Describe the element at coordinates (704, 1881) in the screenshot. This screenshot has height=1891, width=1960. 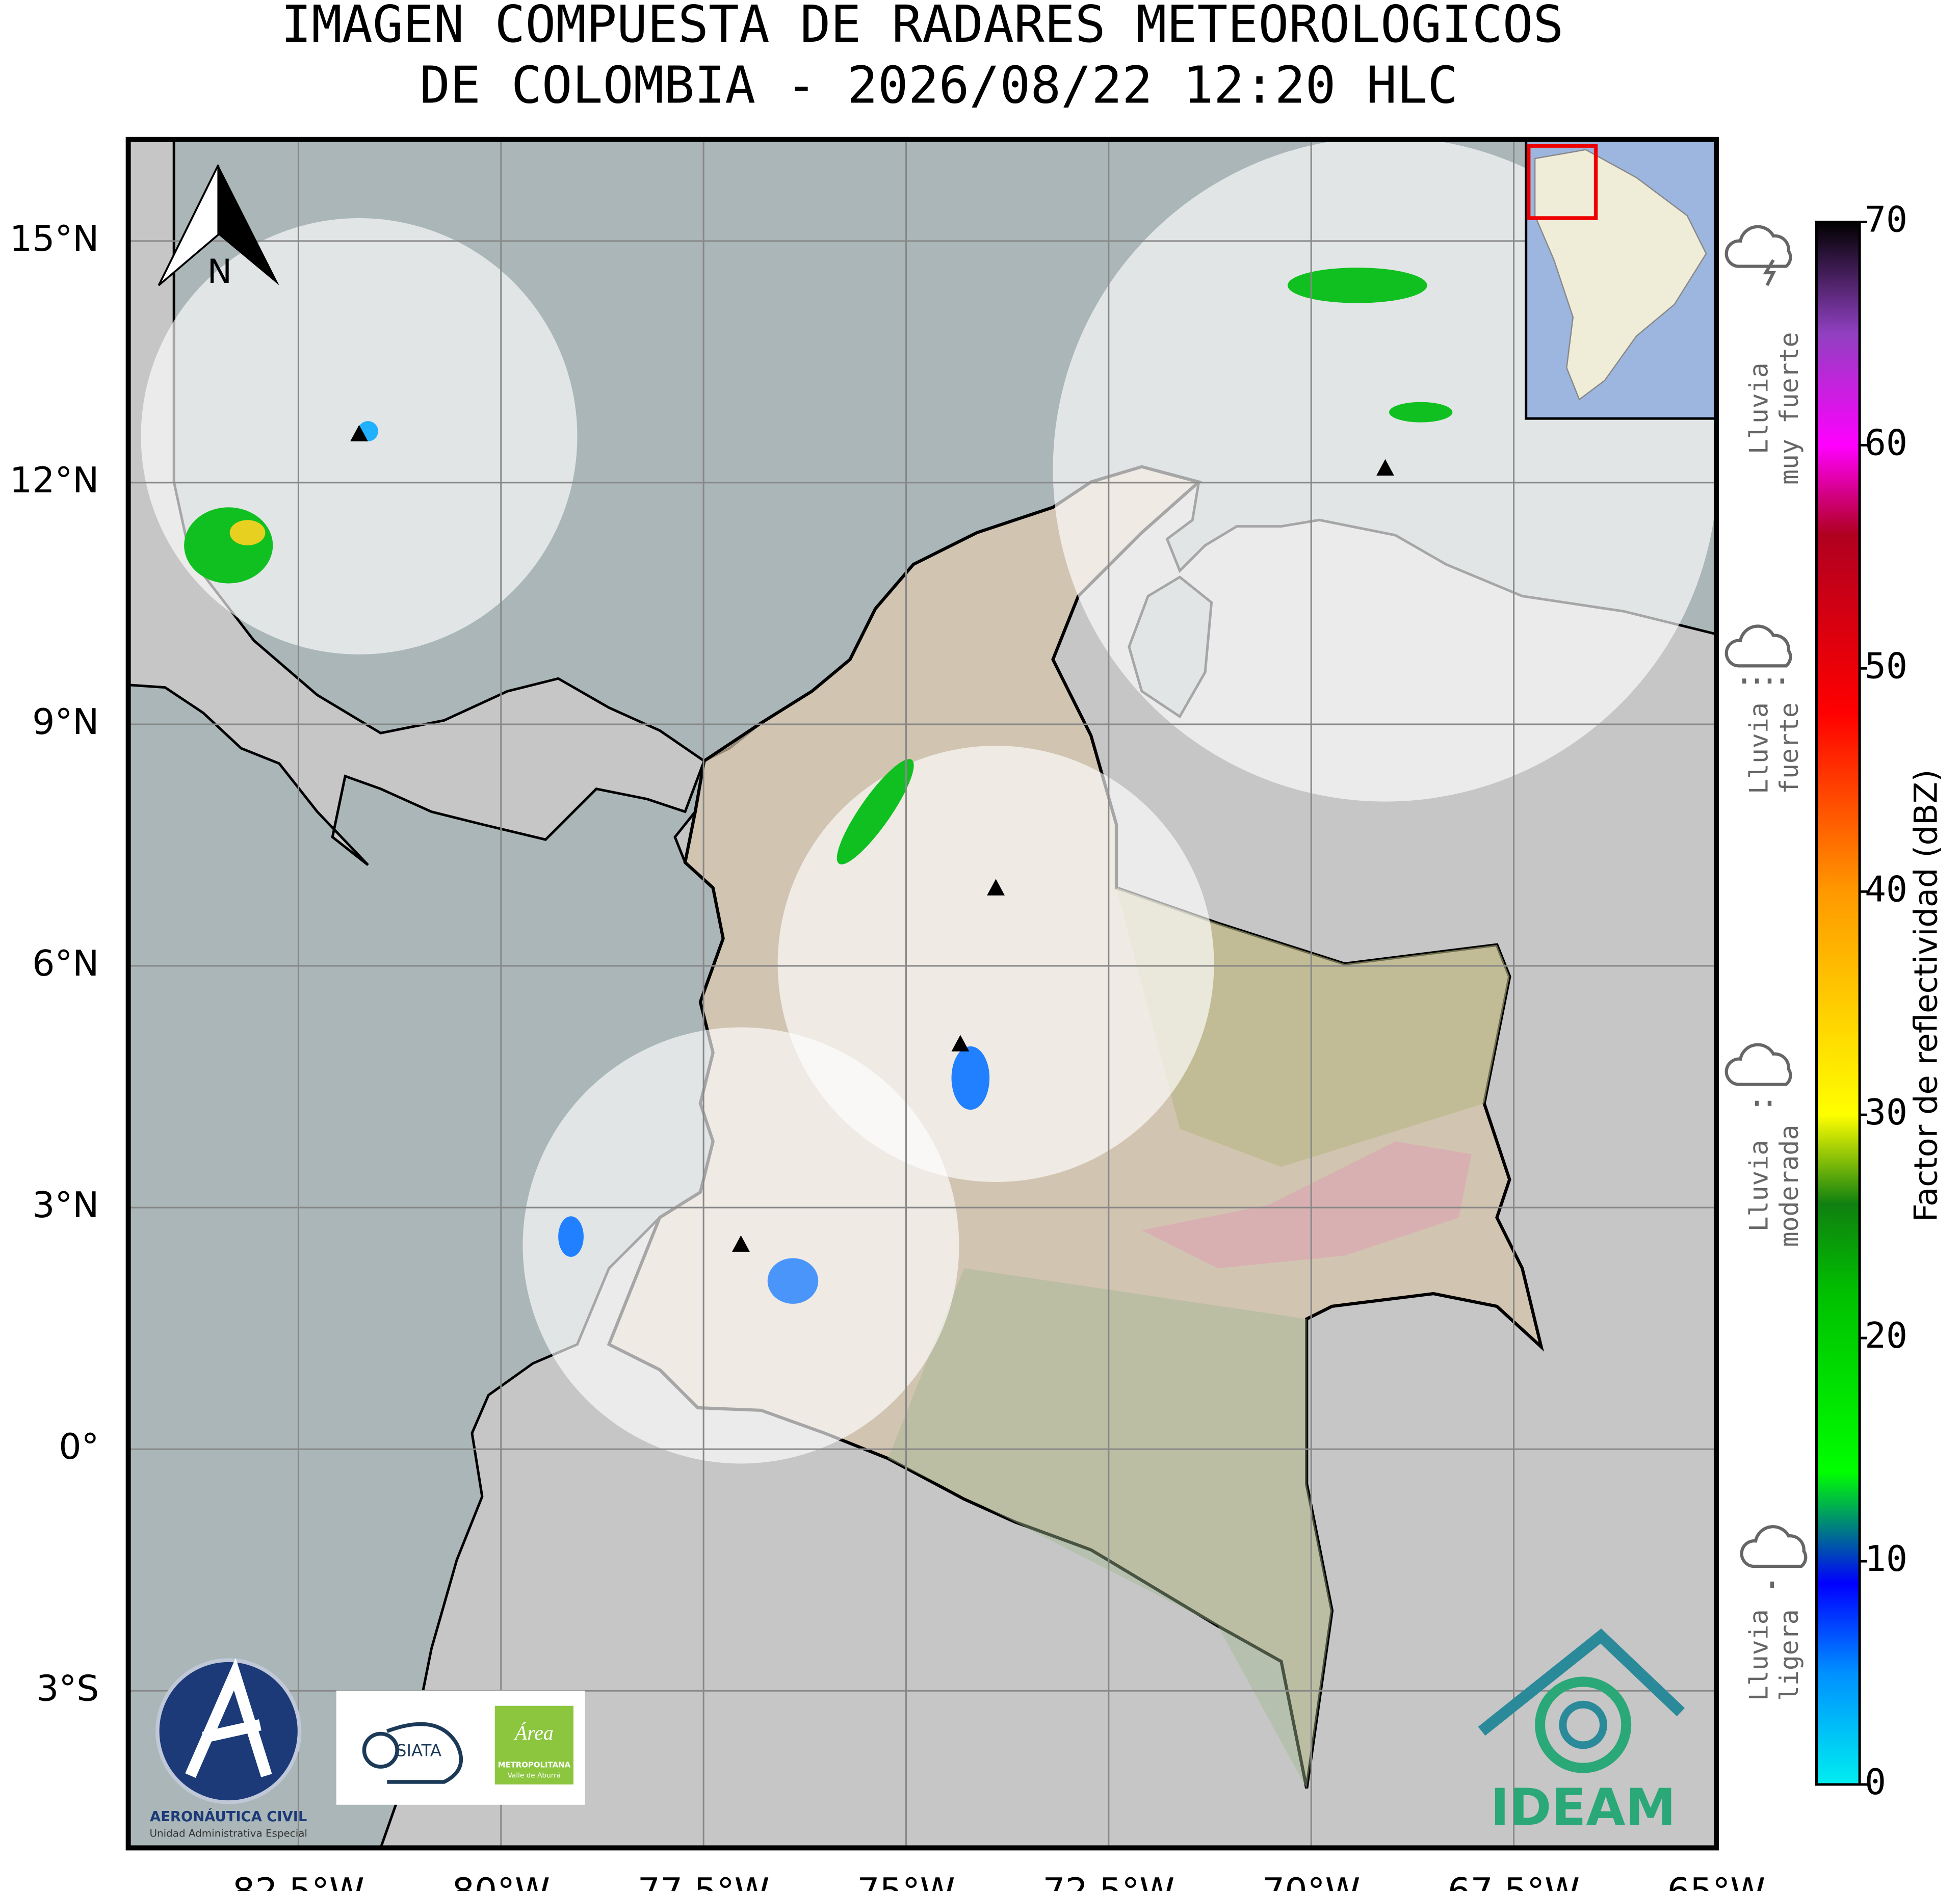
I see `x-tick-label: 77.5°W` at that location.